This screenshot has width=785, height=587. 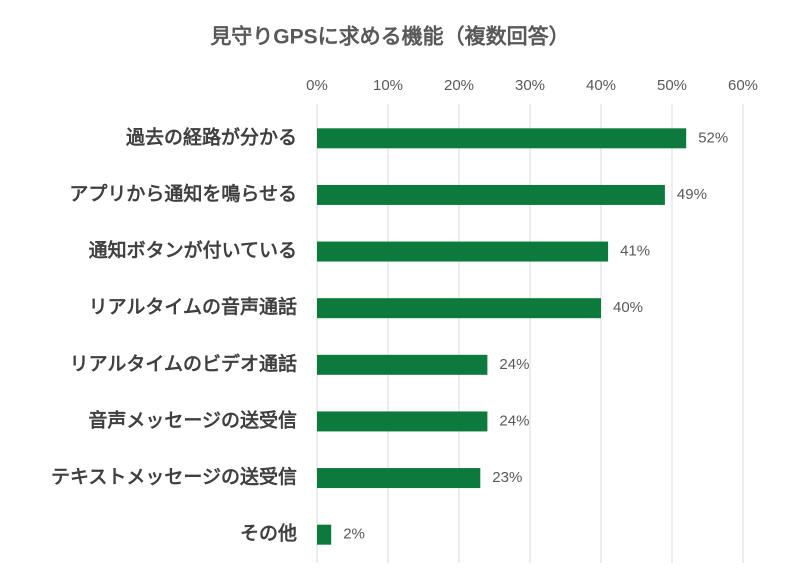 What do you see at coordinates (692, 194) in the screenshot?
I see `value-label: 49%` at bounding box center [692, 194].